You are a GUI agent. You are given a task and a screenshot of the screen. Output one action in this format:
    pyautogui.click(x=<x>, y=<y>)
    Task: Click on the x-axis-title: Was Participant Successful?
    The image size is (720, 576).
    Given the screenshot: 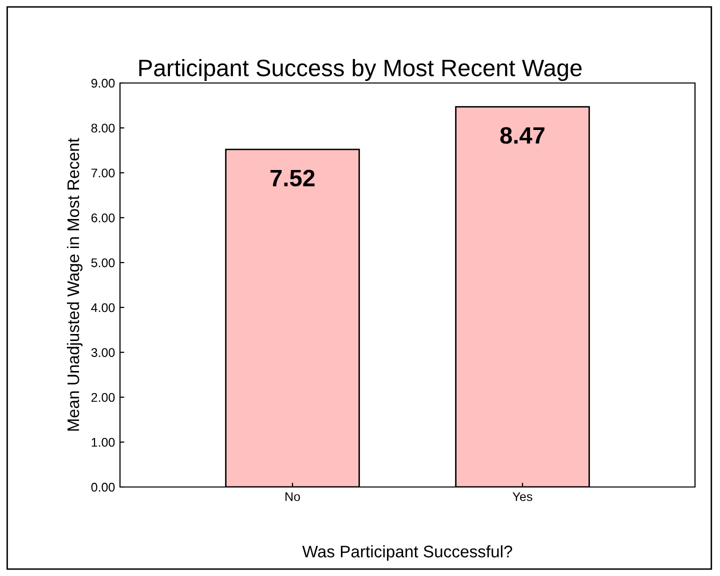 What is the action you would take?
    pyautogui.click(x=407, y=553)
    